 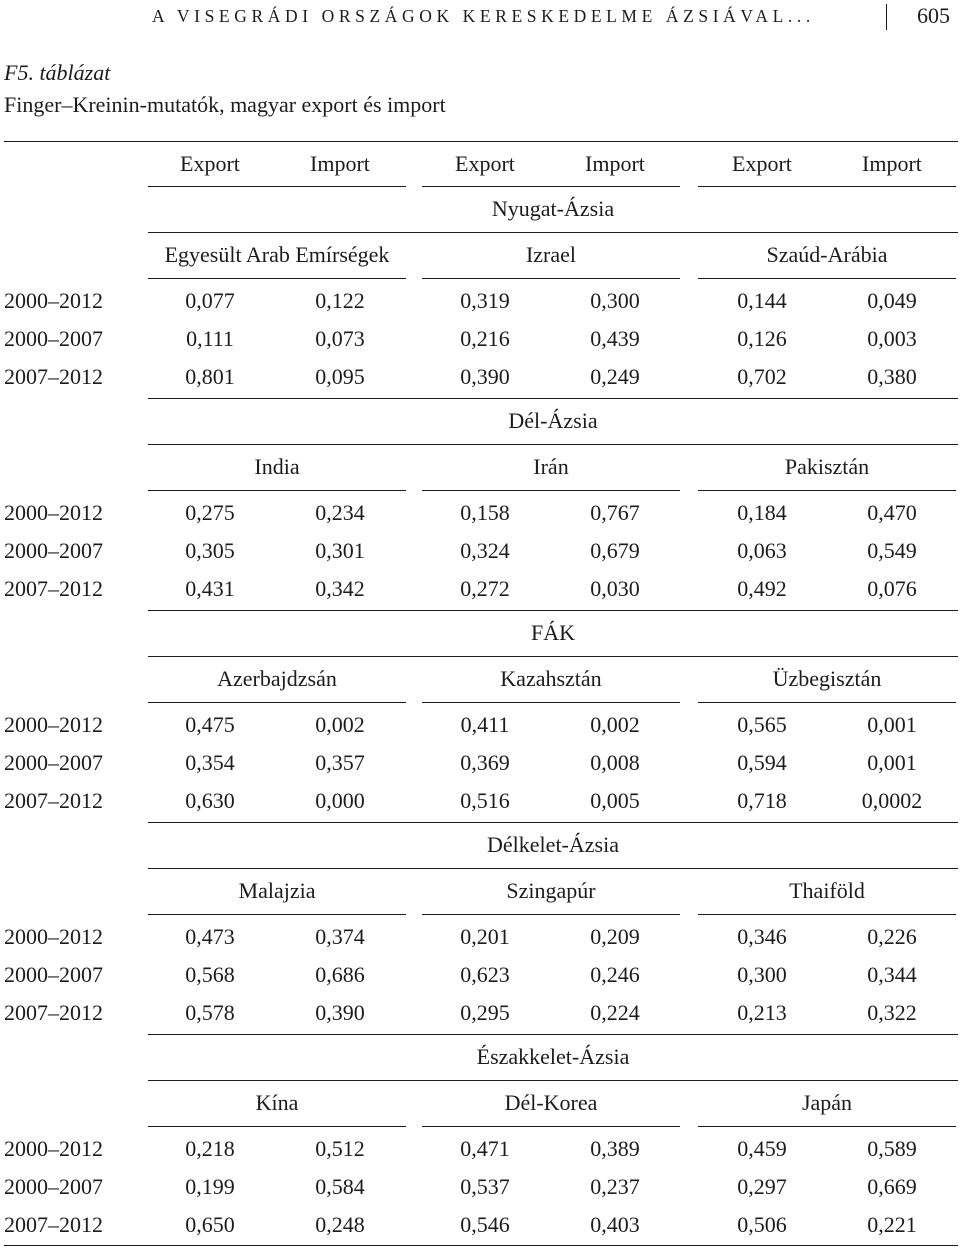 I want to click on country-heading: Szingapúr, so click(x=551, y=890).